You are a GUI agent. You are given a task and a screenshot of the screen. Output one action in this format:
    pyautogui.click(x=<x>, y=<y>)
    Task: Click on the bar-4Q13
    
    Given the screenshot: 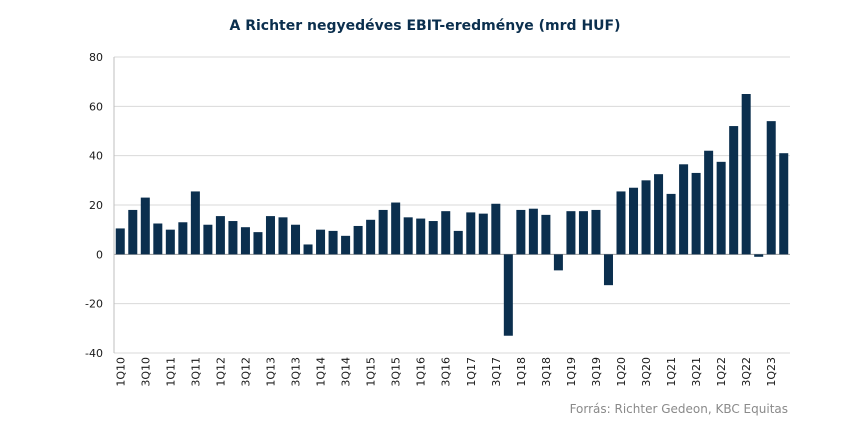 What is the action you would take?
    pyautogui.click(x=308, y=249)
    